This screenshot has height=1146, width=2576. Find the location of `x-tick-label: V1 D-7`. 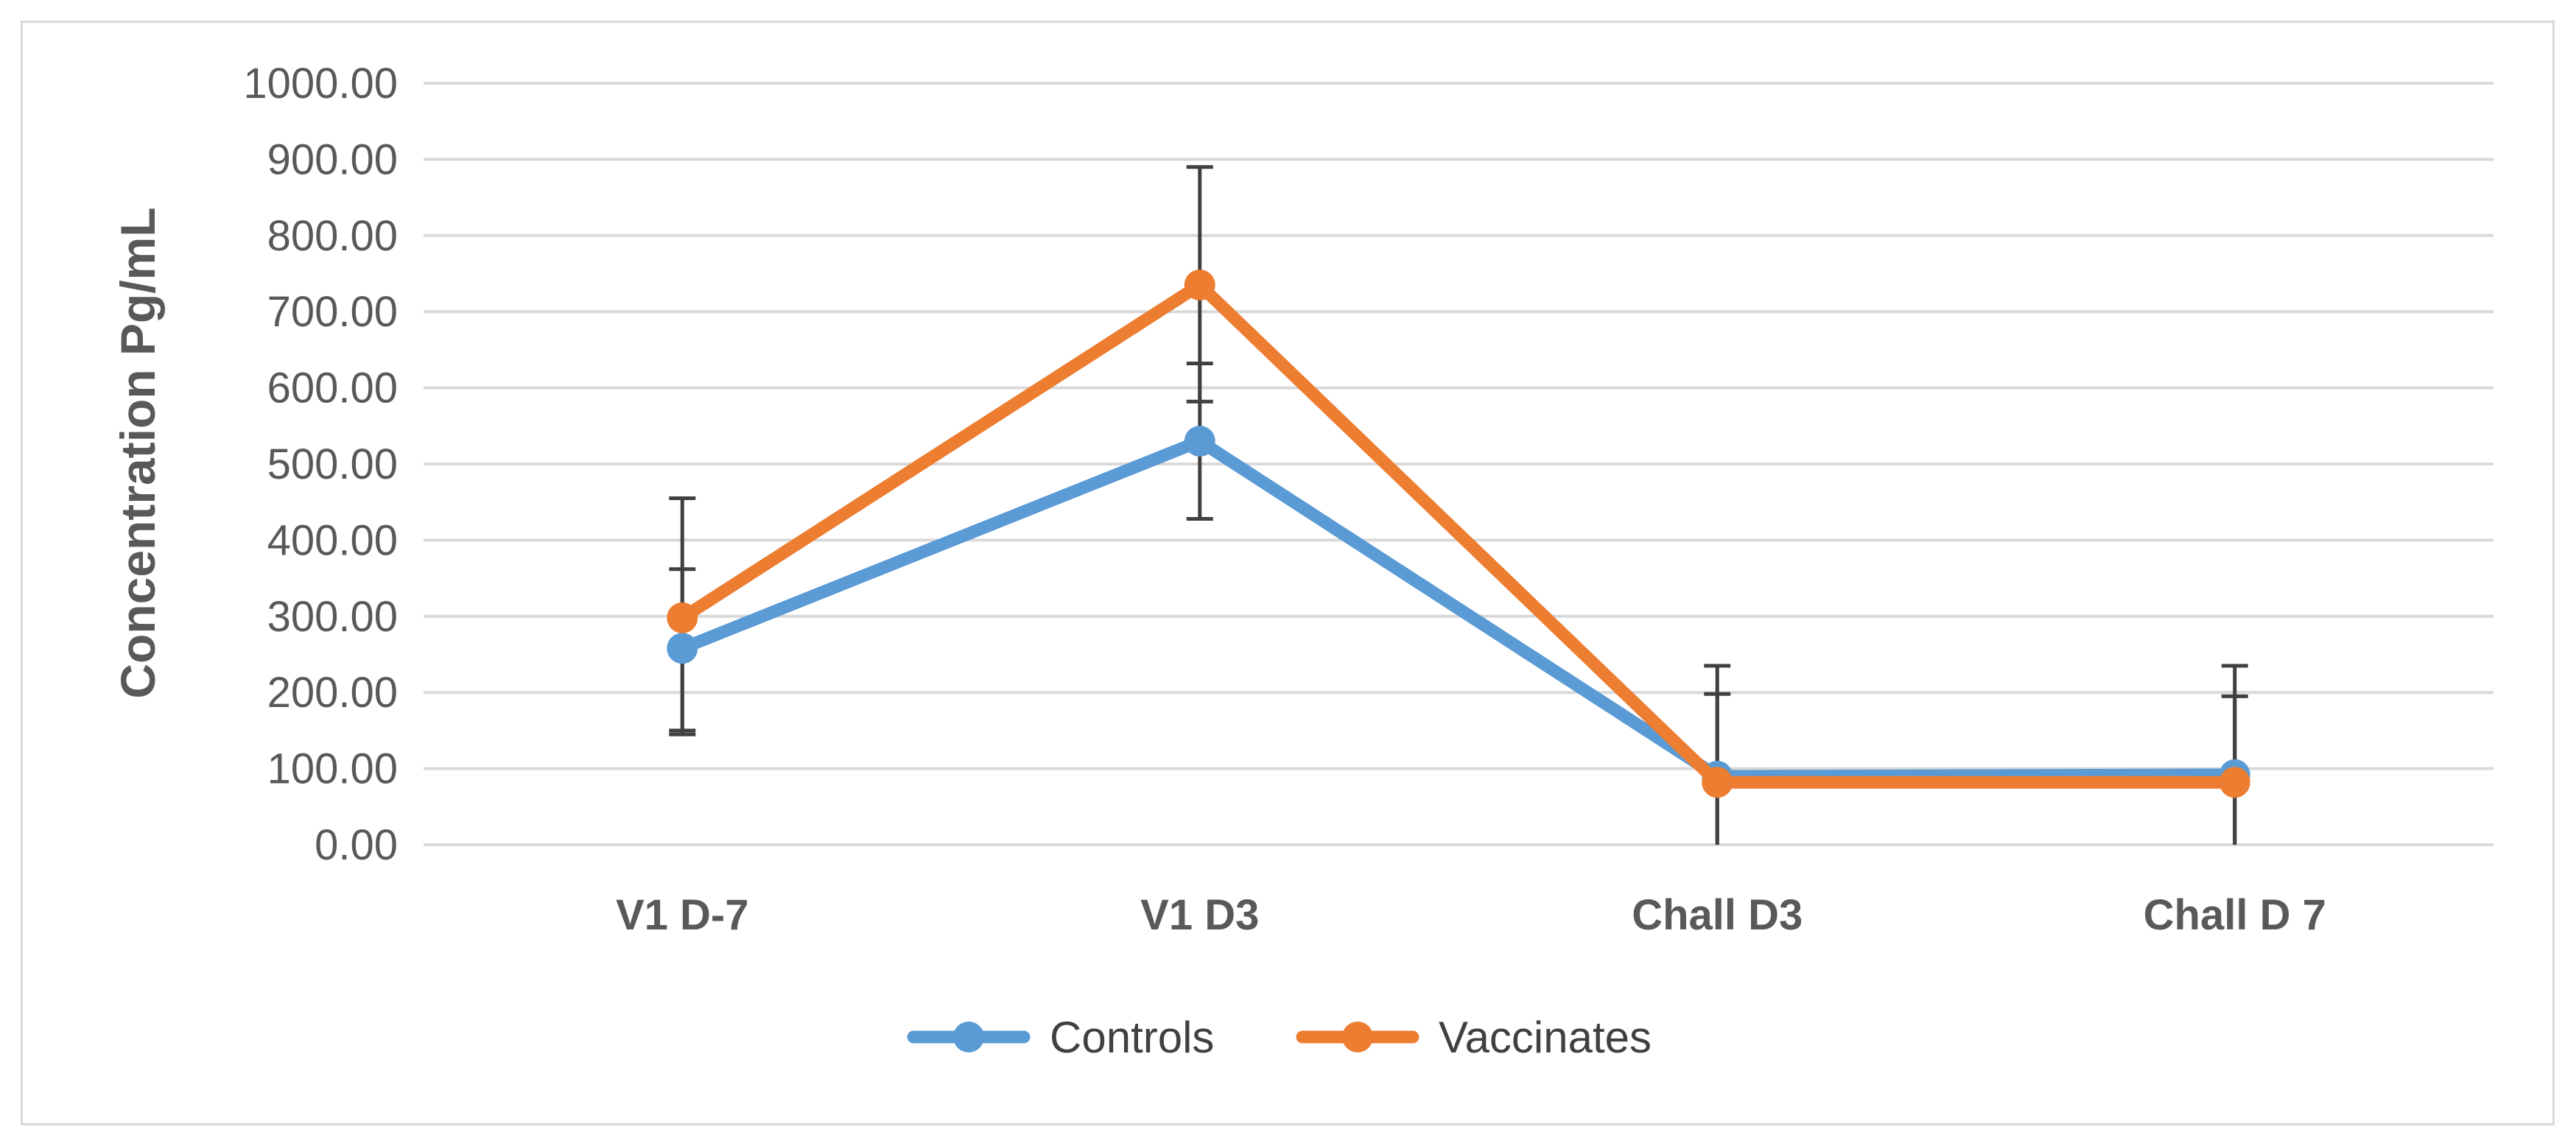

x-tick-label: V1 D-7 is located at coordinates (682, 915).